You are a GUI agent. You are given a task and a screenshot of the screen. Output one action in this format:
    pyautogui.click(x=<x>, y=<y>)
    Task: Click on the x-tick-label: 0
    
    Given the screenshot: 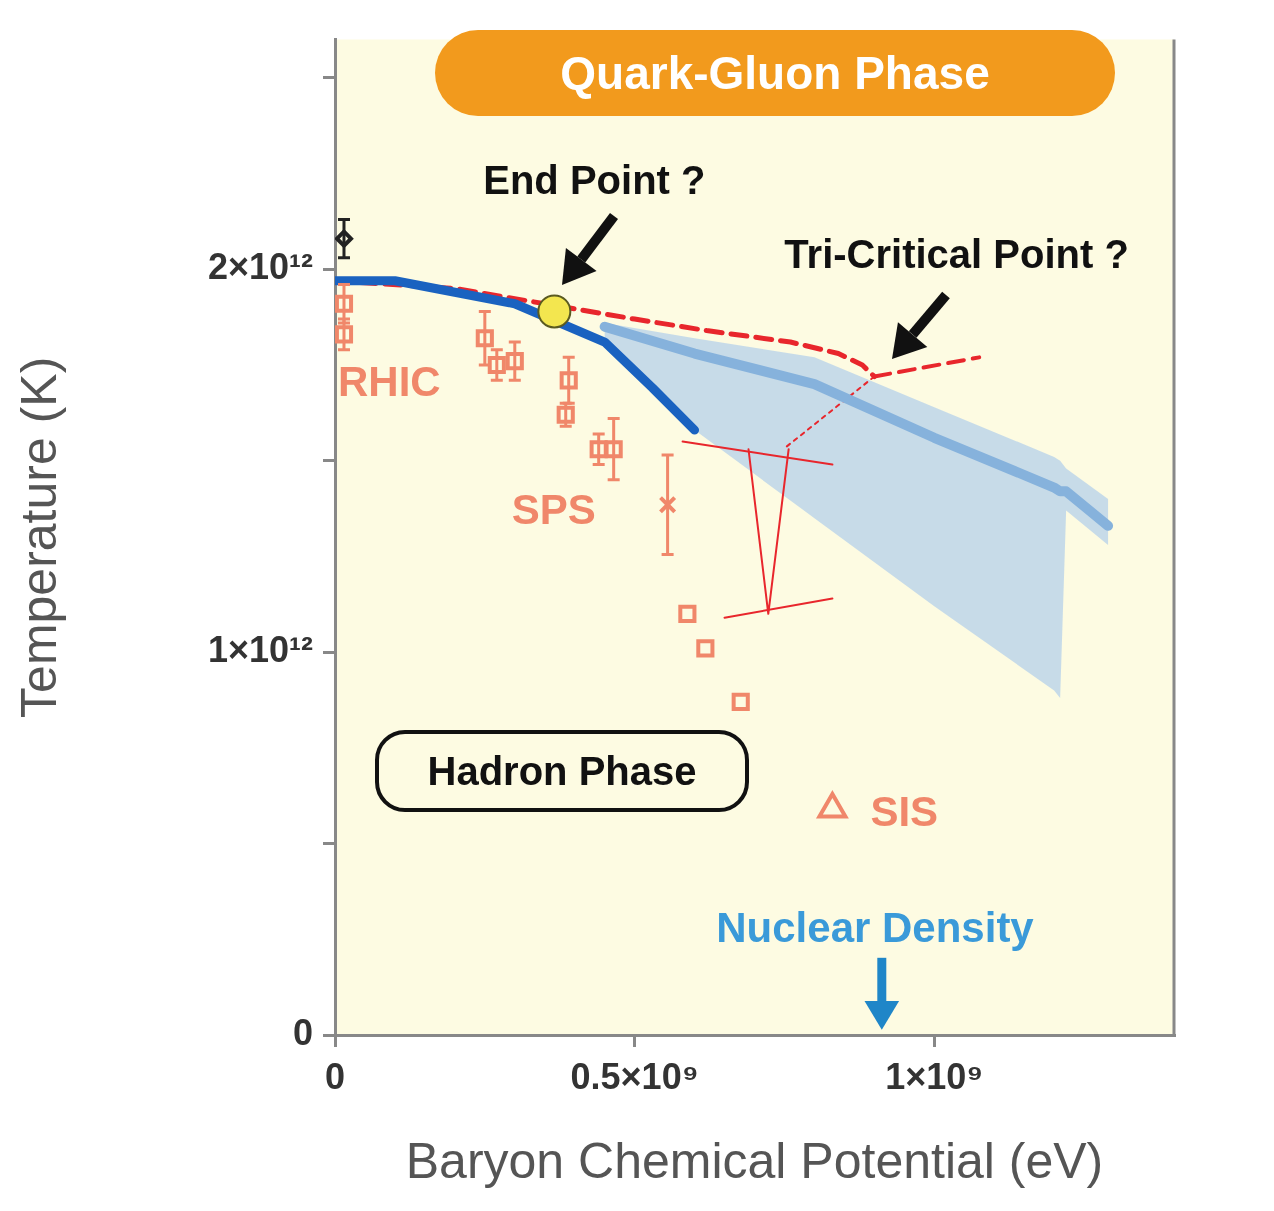 What is the action you would take?
    pyautogui.click(x=335, y=1076)
    